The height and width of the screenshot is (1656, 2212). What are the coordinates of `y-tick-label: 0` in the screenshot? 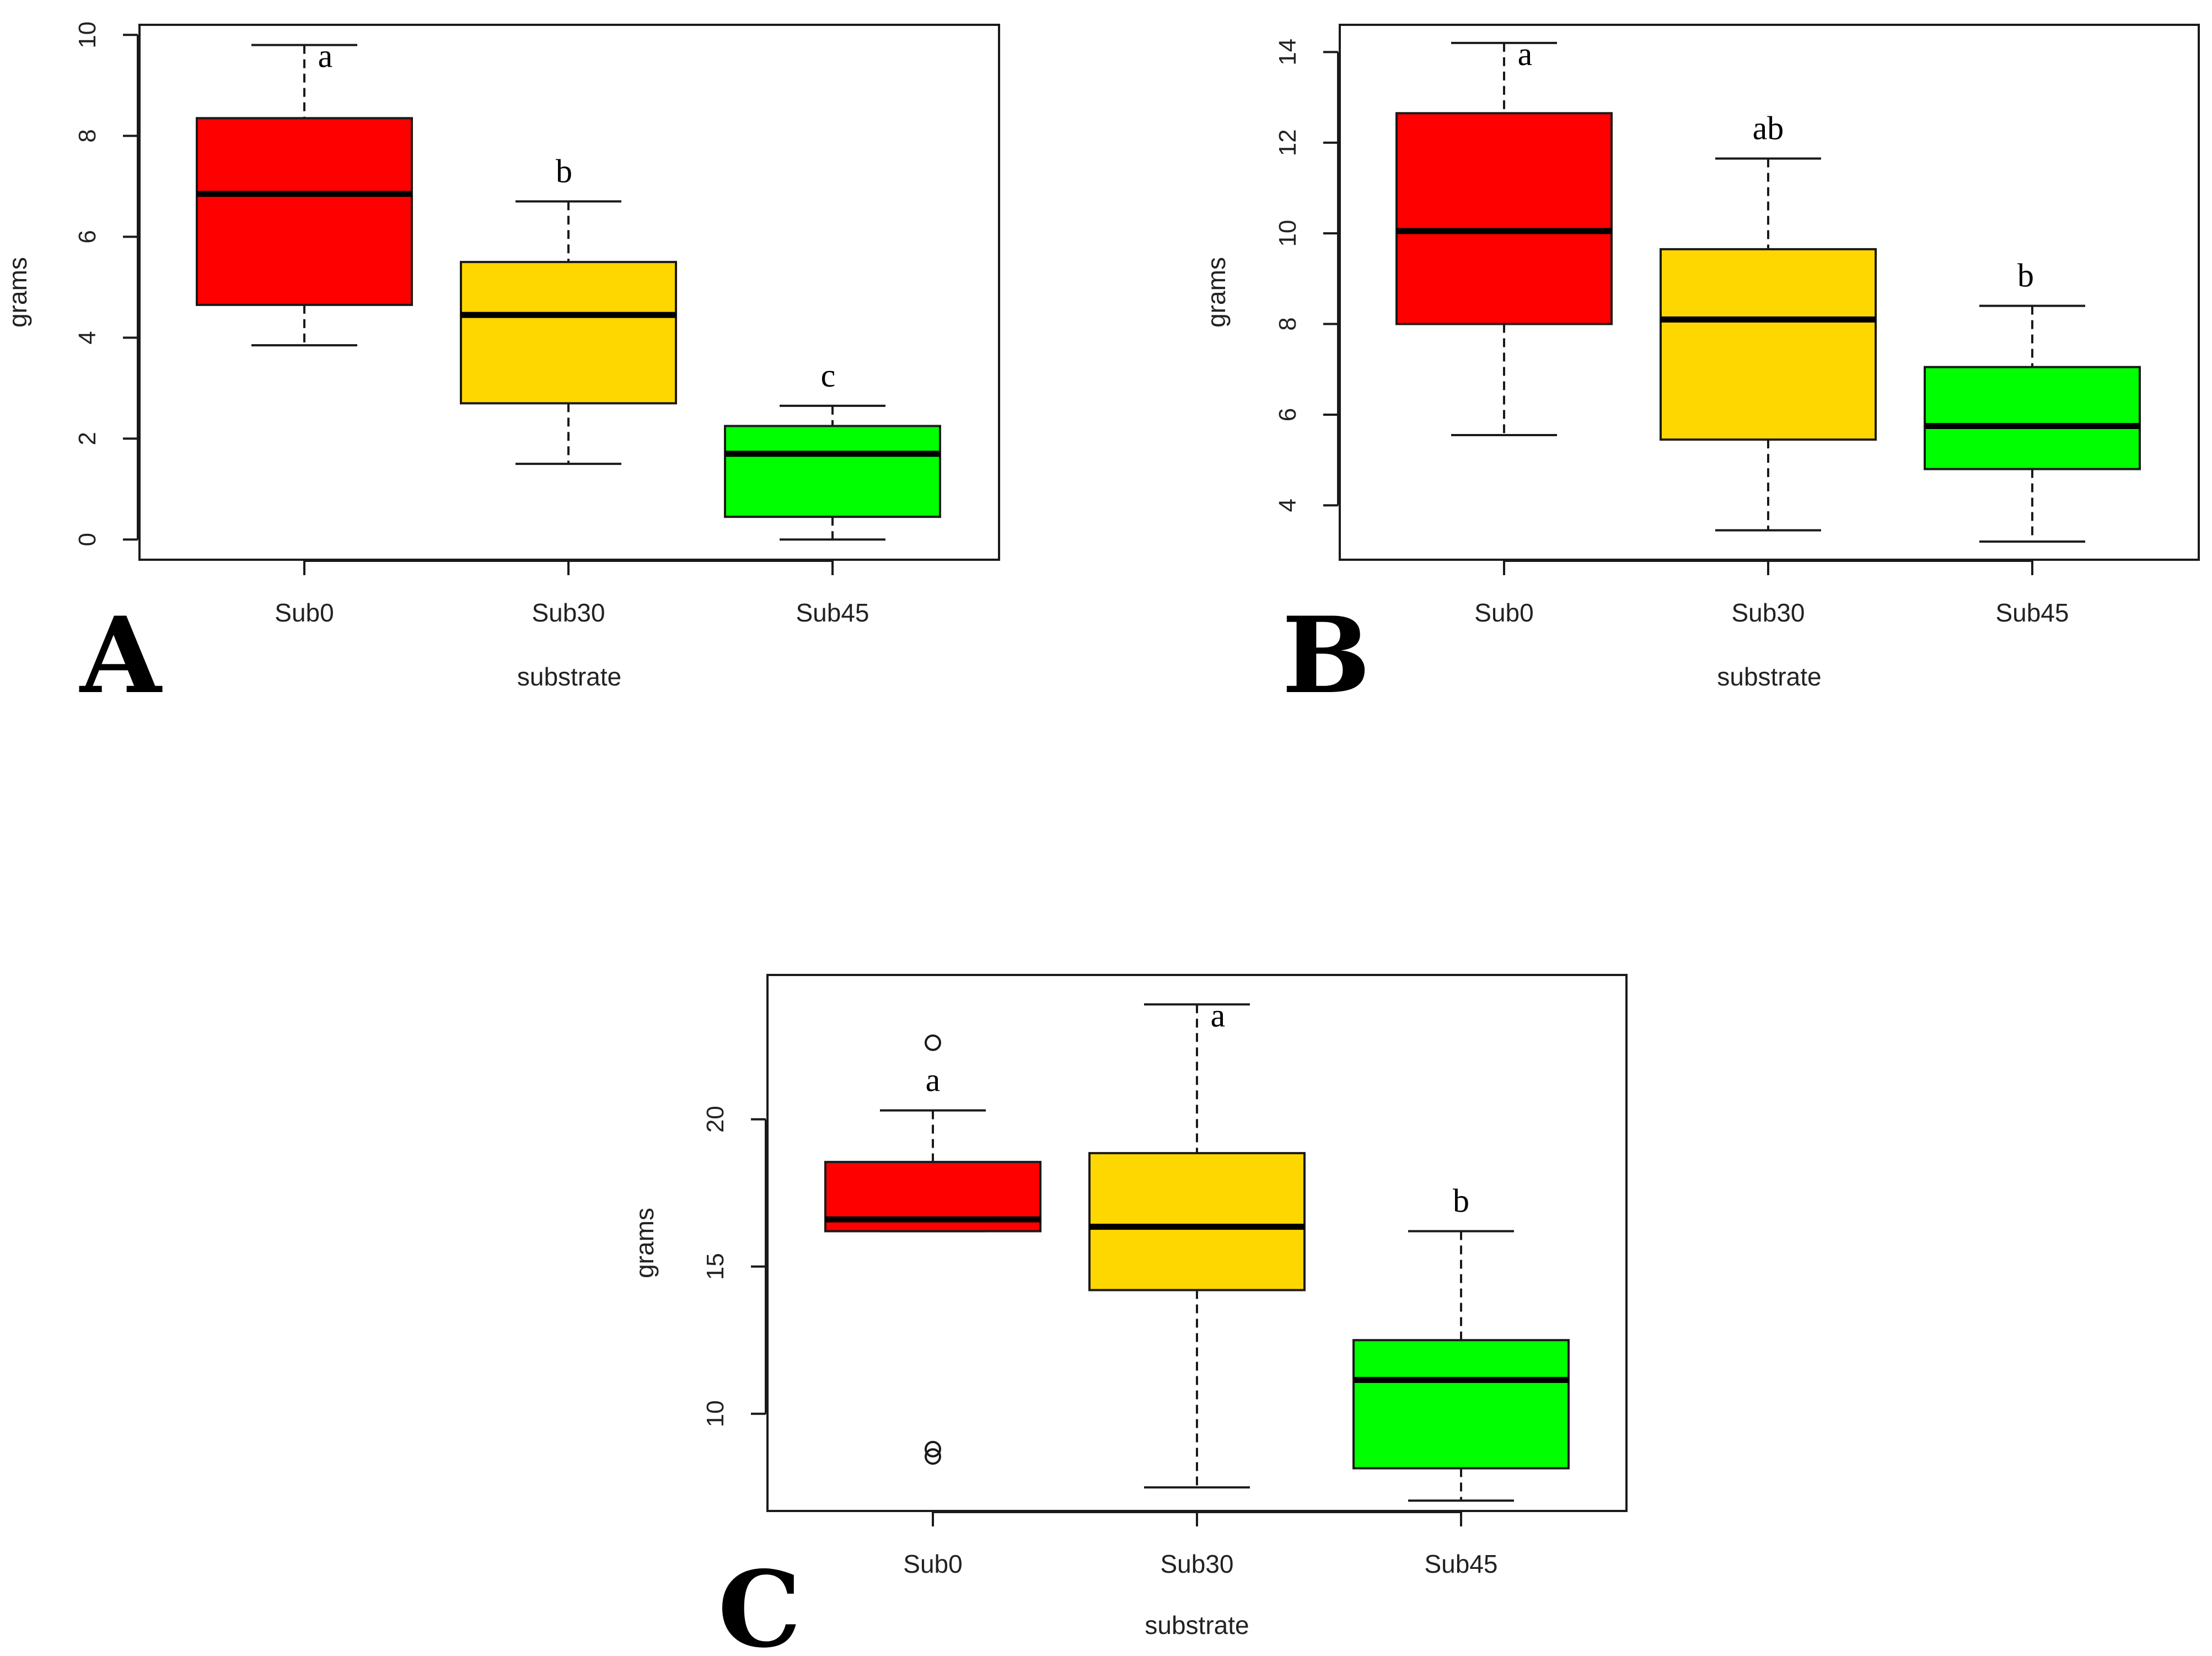 It's located at (87, 539).